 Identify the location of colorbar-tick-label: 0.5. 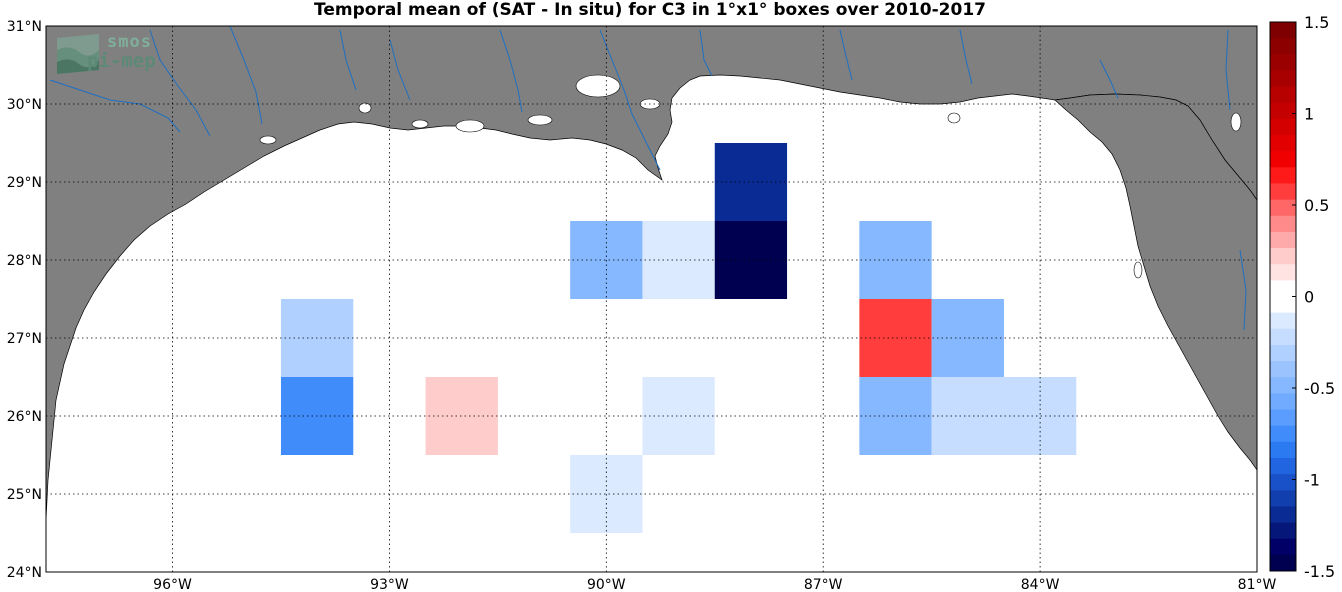
(1316, 205).